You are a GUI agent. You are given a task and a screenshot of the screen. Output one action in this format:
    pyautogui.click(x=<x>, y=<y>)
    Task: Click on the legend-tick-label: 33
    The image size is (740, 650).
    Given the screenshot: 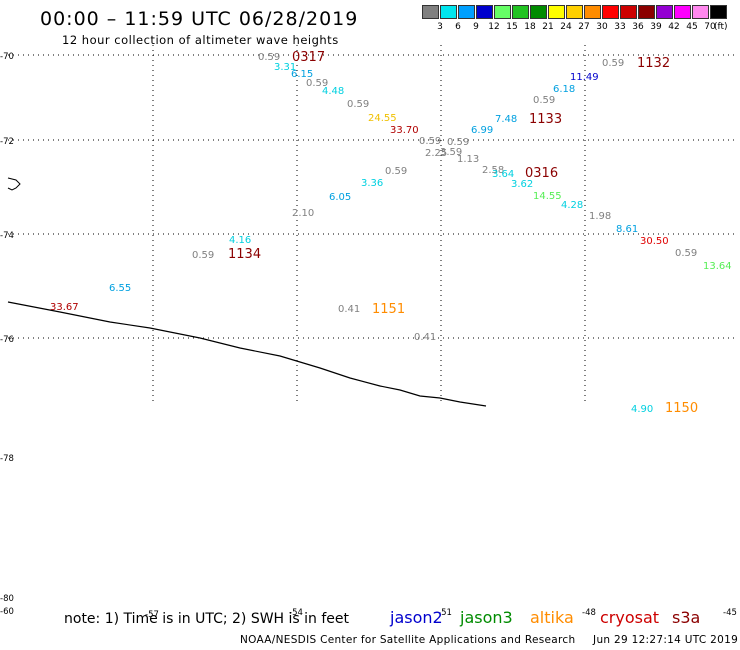 What is the action you would take?
    pyautogui.click(x=620, y=27)
    